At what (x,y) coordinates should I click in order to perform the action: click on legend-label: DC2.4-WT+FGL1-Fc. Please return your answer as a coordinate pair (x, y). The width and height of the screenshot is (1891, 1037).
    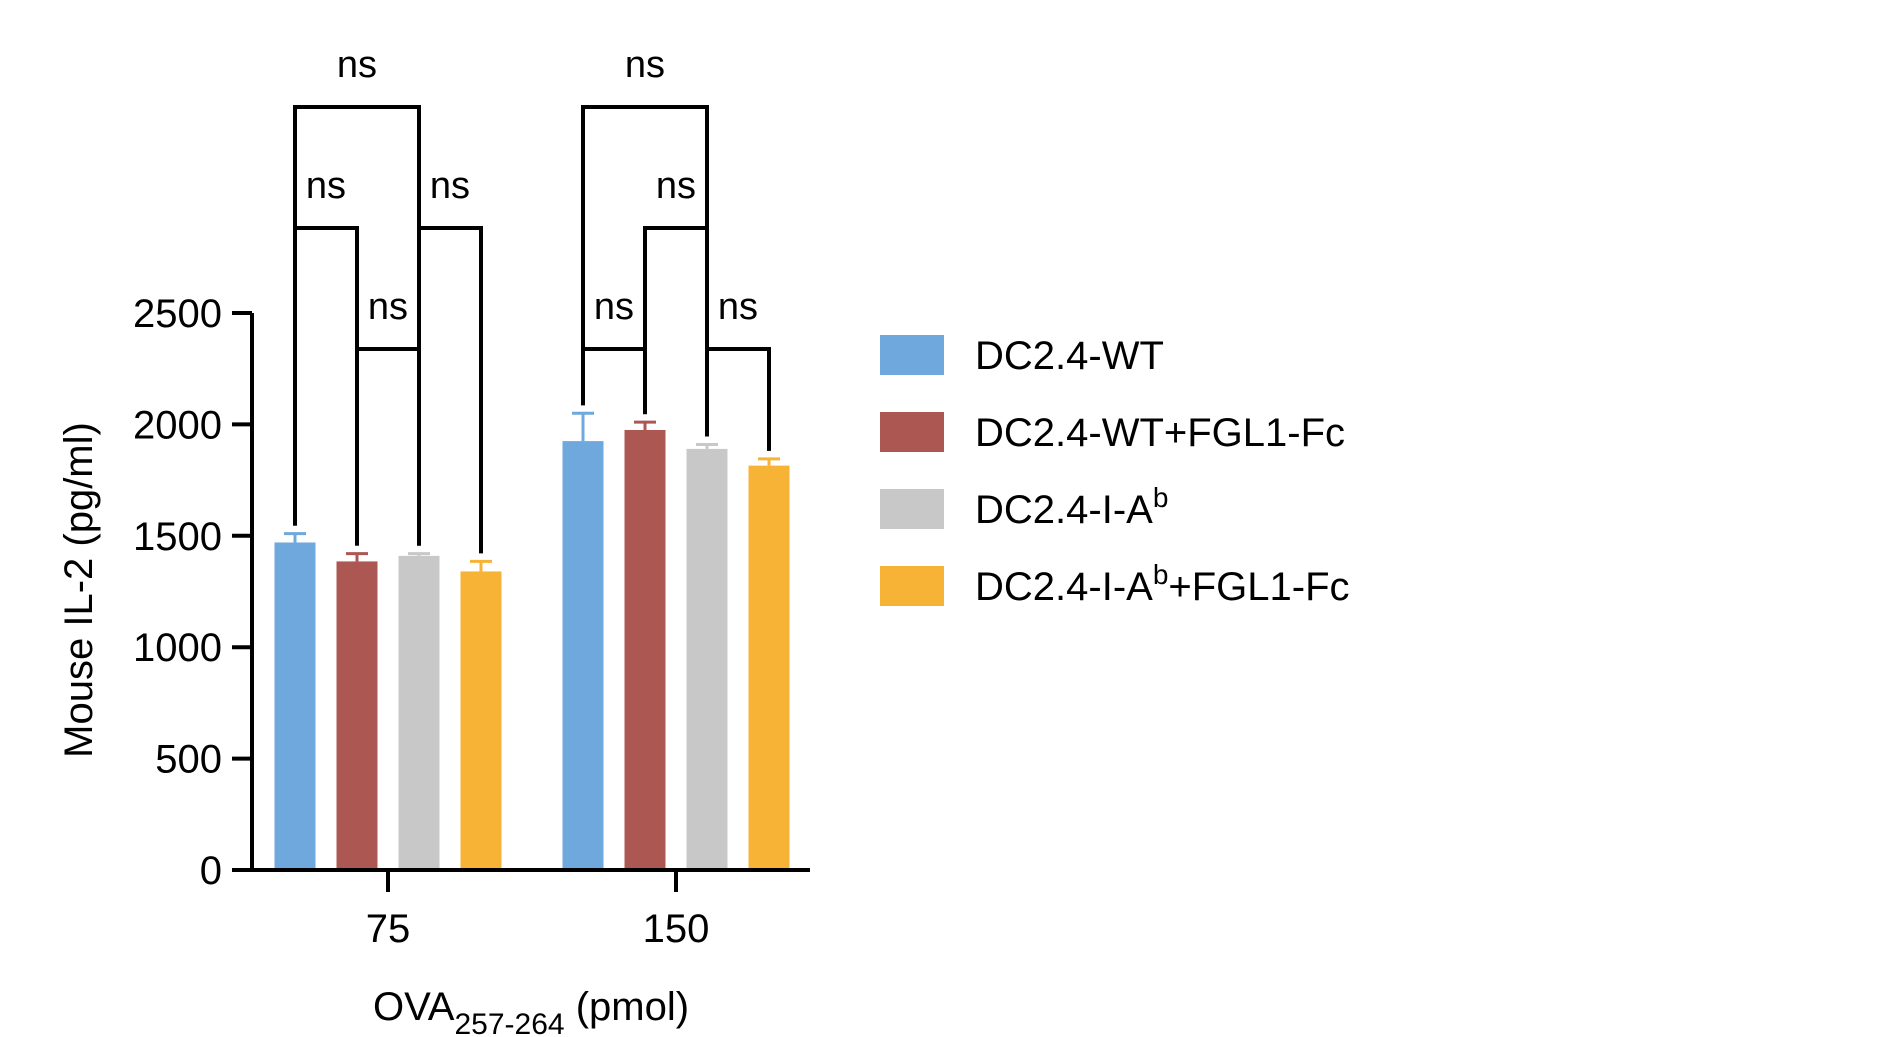
    Looking at the image, I should click on (1160, 433).